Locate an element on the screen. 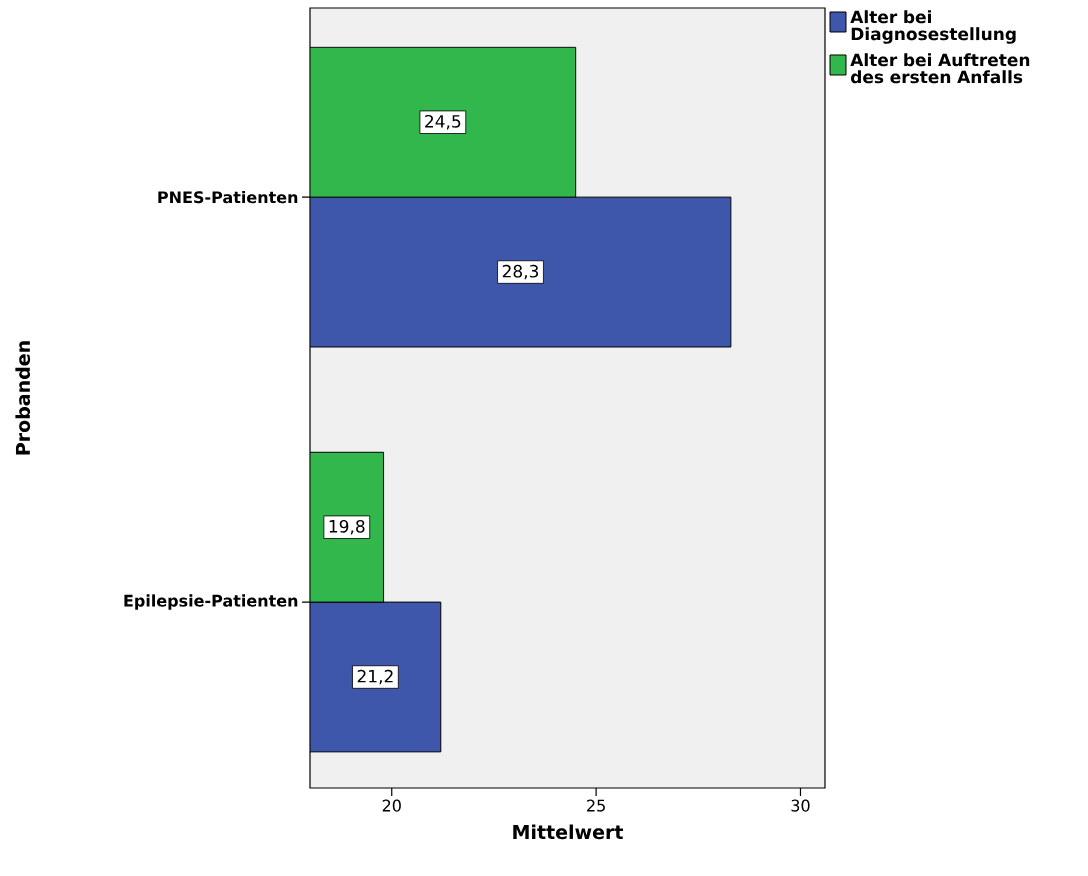  y-tick-label: PNES-Patienten is located at coordinates (228, 197).